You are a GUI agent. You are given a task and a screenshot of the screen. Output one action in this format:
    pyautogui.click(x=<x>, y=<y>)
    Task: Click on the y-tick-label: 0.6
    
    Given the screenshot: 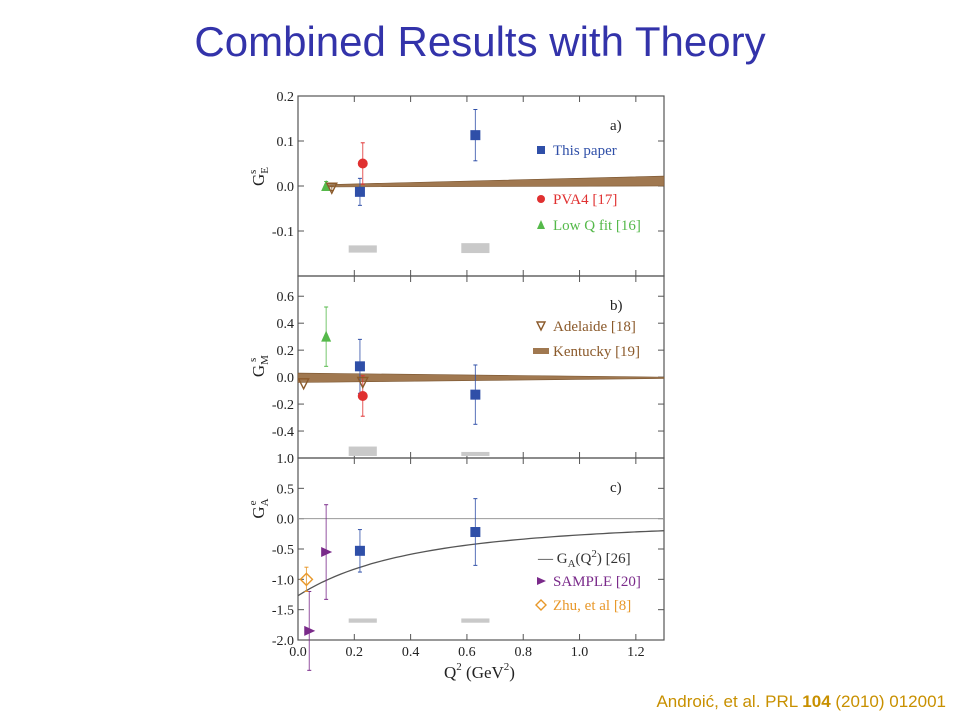 What is the action you would take?
    pyautogui.click(x=286, y=297)
    